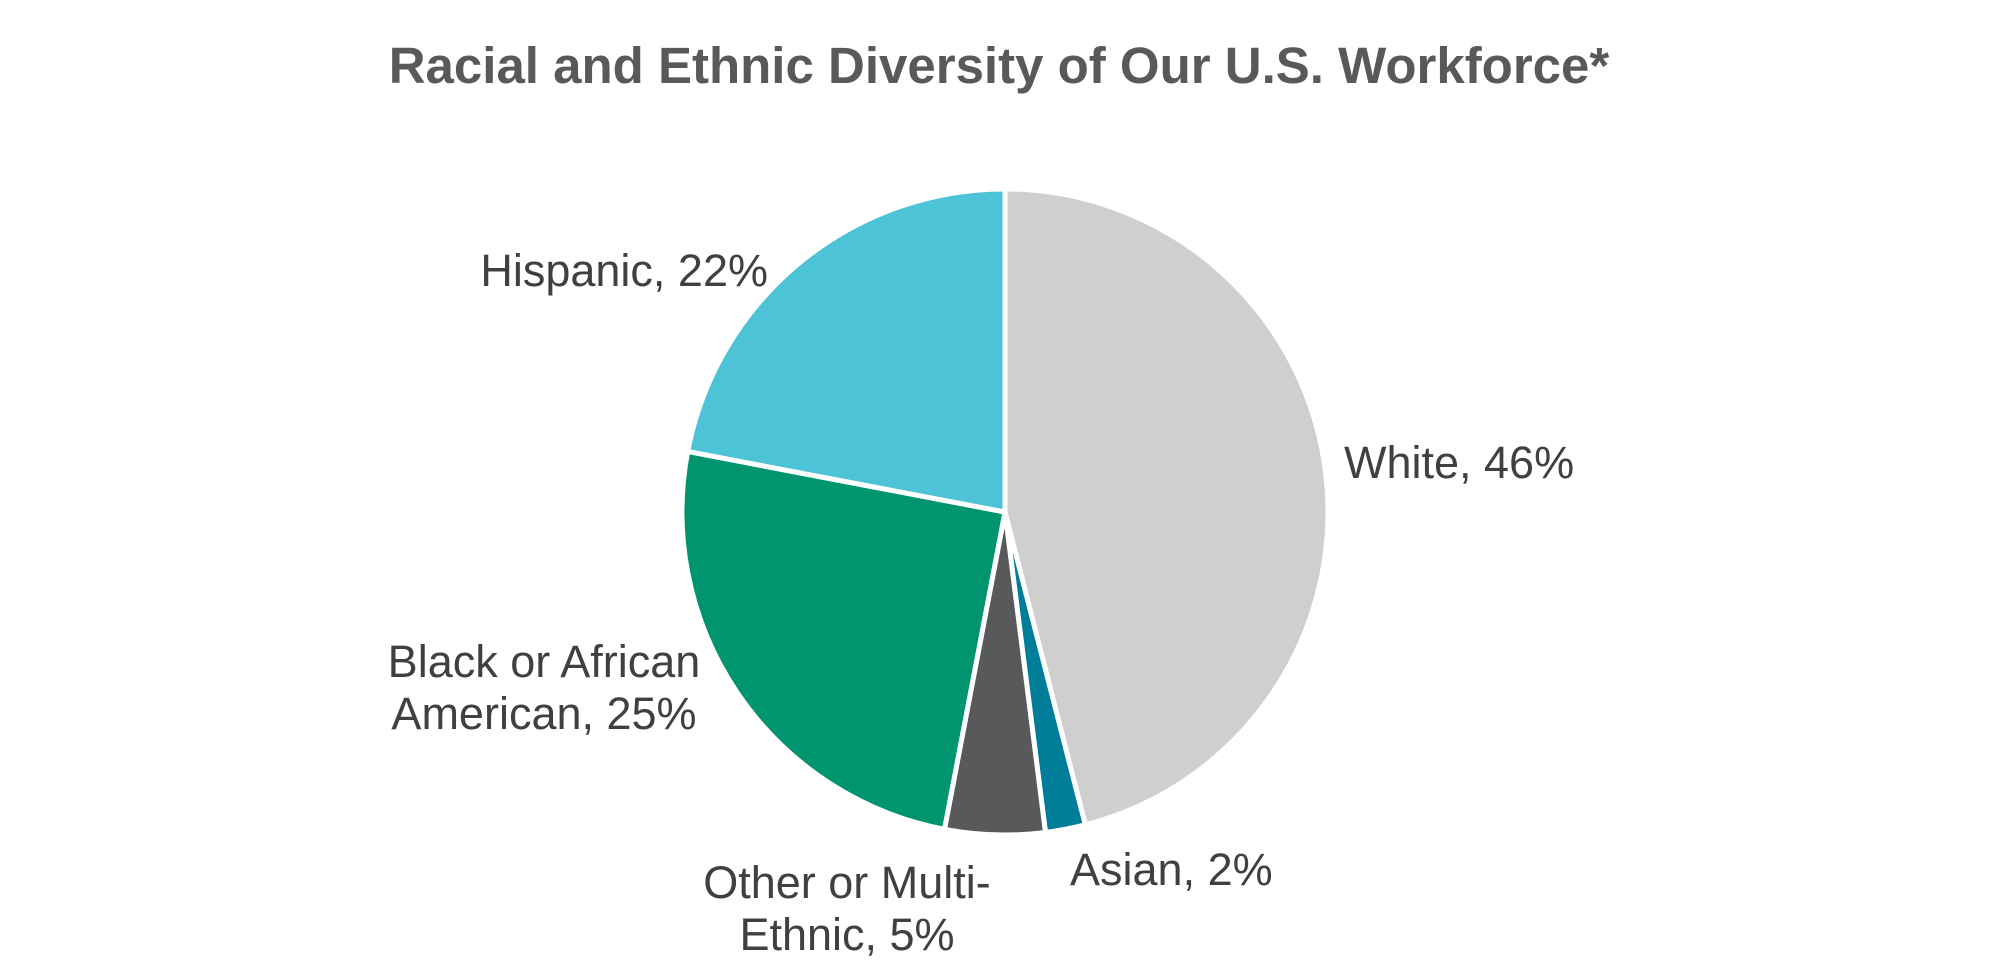 This screenshot has height=973, width=1998. What do you see at coordinates (1171, 869) in the screenshot?
I see `label-asian: Asian, 2%` at bounding box center [1171, 869].